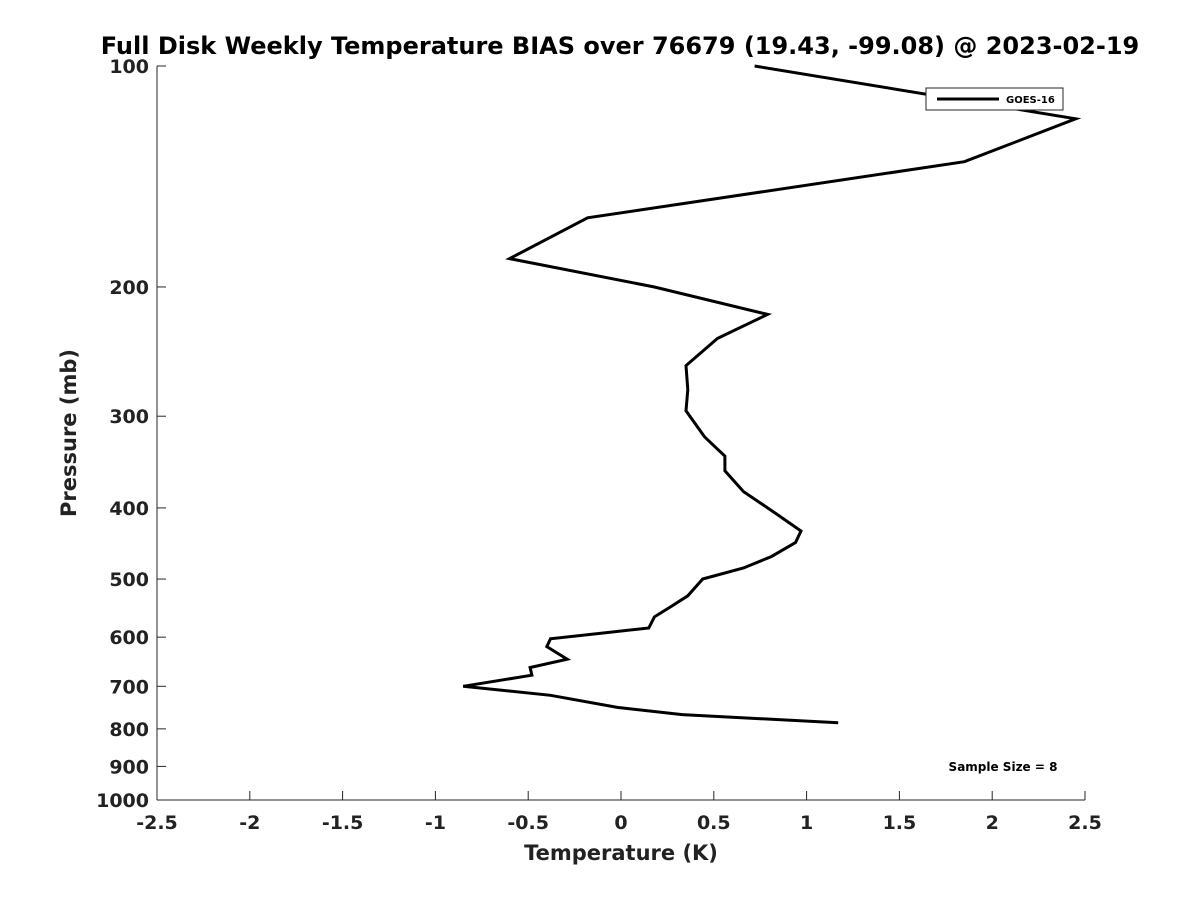 This screenshot has height=900, width=1200. I want to click on y-tick-label: 100, so click(129, 67).